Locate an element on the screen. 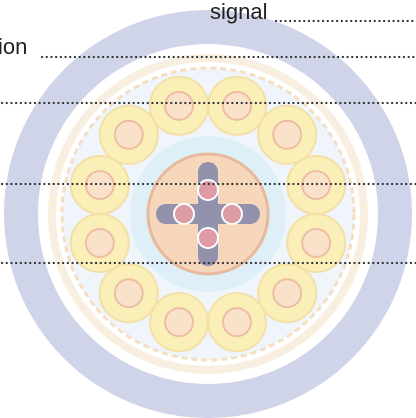 This screenshot has height=418, width=416. cross-horizontal is located at coordinates (208, 214).